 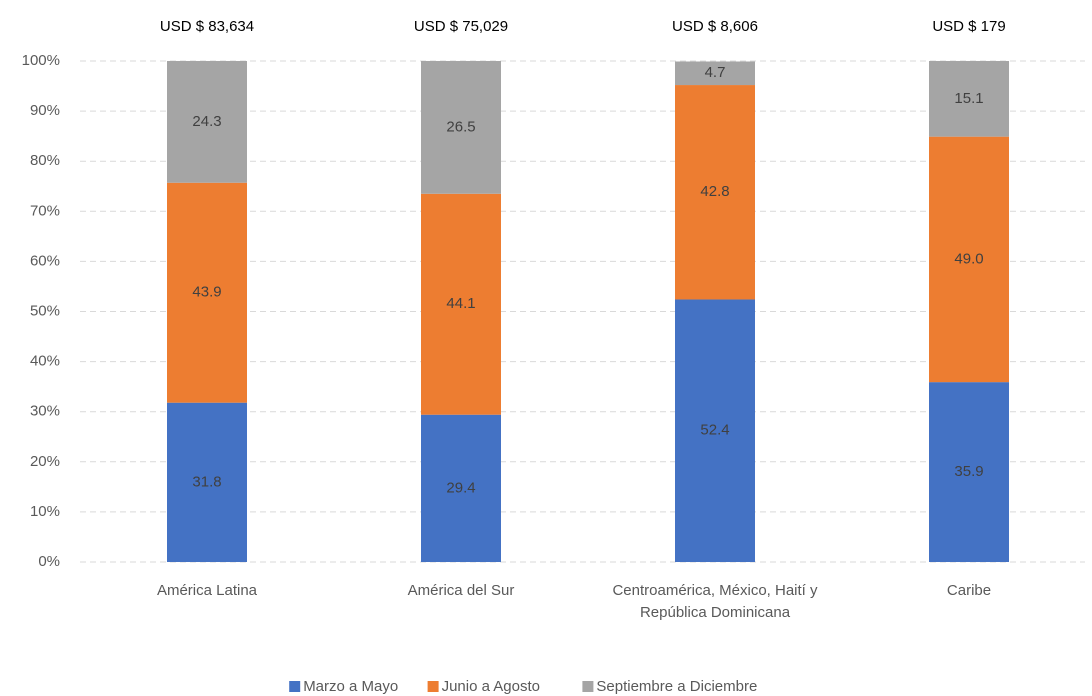 I want to click on y-tick-label: 80%, so click(x=45, y=160).